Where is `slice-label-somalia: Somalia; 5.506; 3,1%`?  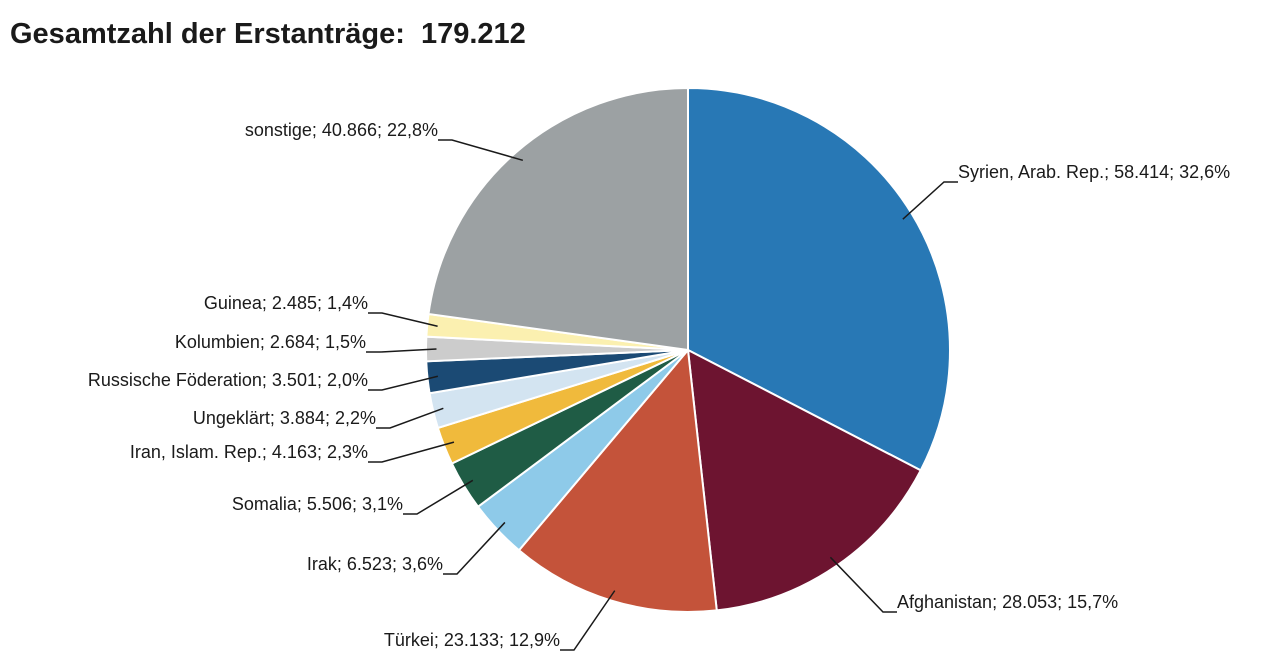
slice-label-somalia: Somalia; 5.506; 3,1% is located at coordinates (317, 504).